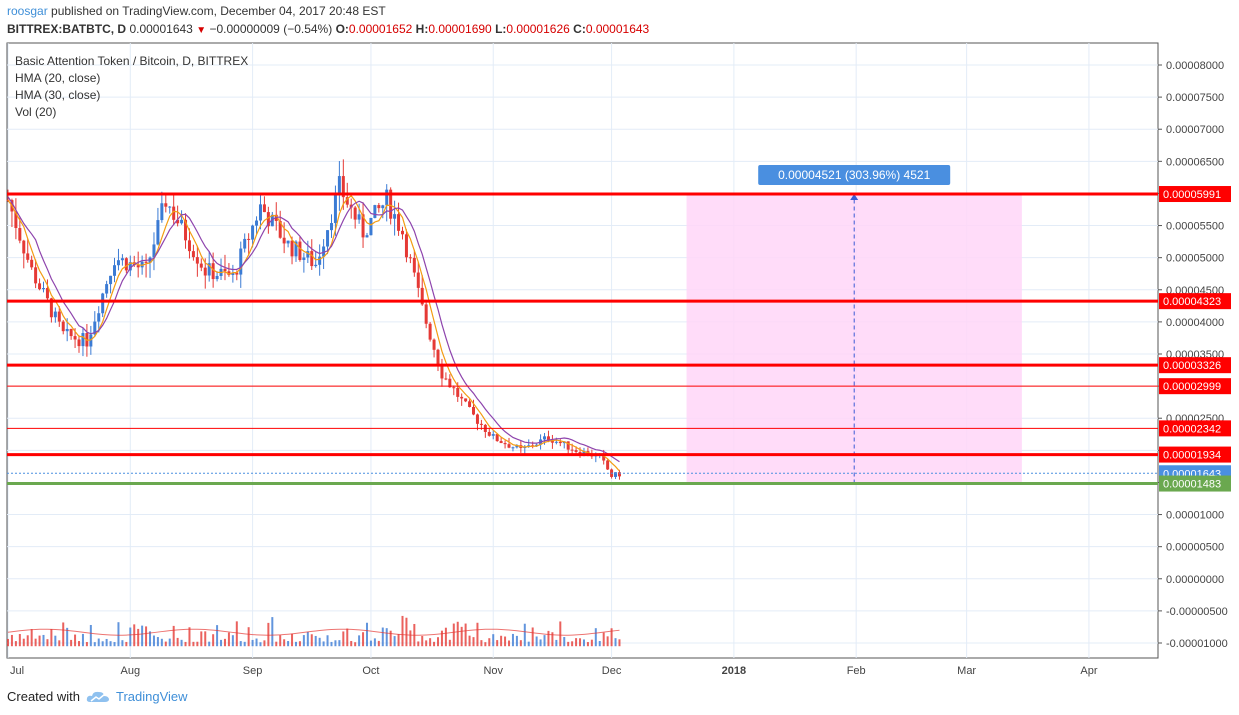  Describe the element at coordinates (98, 697) in the screenshot. I see `tradingview-logo-icon` at that location.